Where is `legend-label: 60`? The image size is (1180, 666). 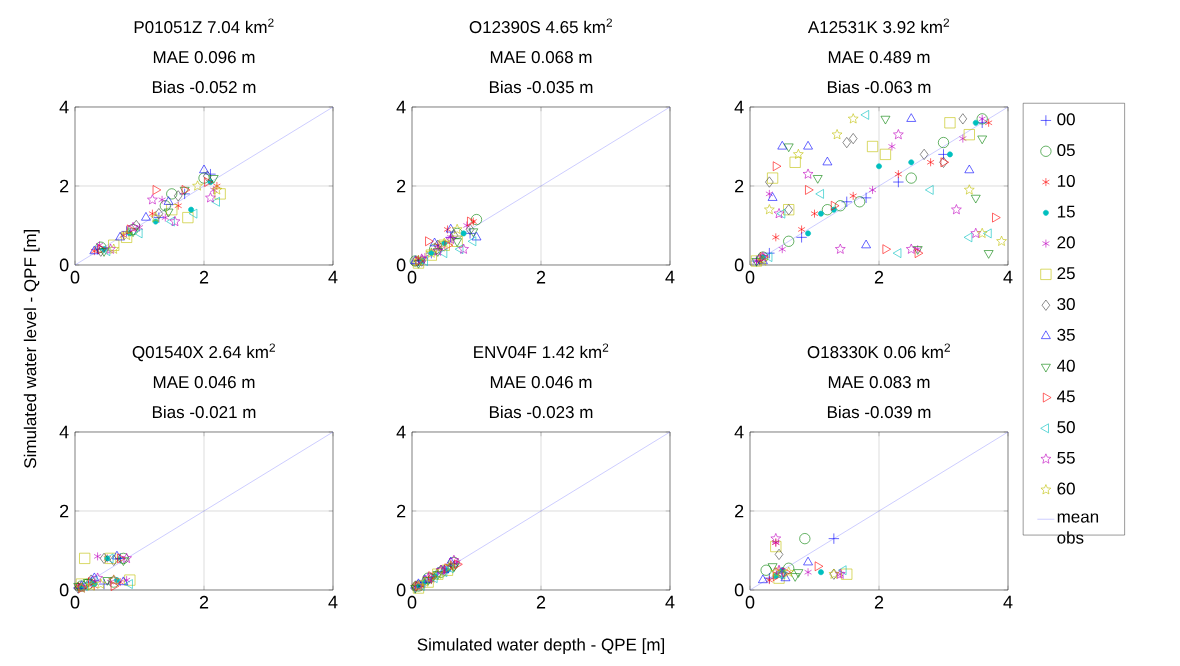
legend-label: 60 is located at coordinates (1066, 488).